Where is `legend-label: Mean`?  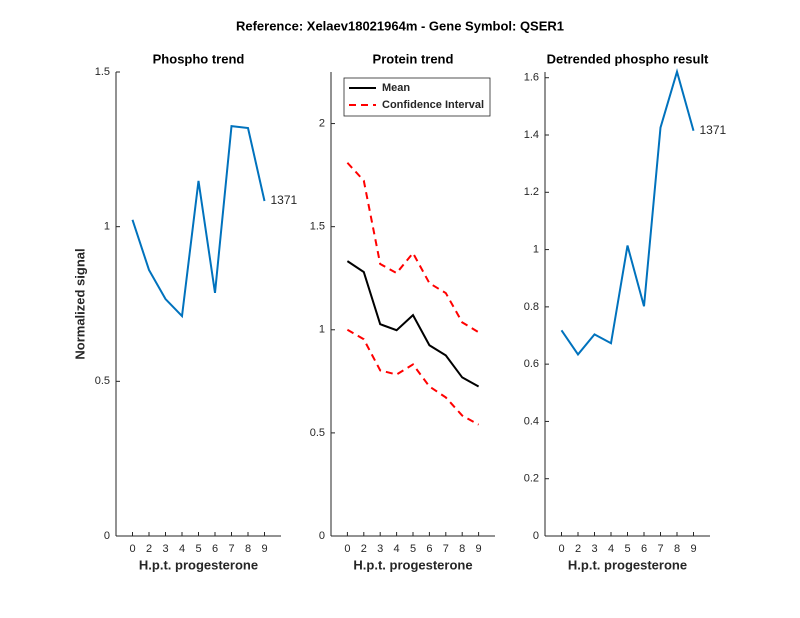 legend-label: Mean is located at coordinates (396, 88).